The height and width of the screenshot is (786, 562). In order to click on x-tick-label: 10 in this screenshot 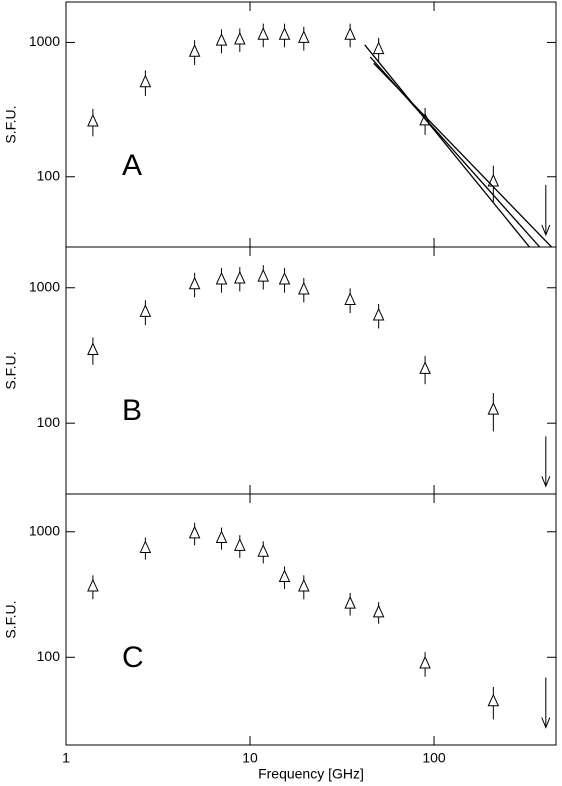, I will do `click(250, 758)`.